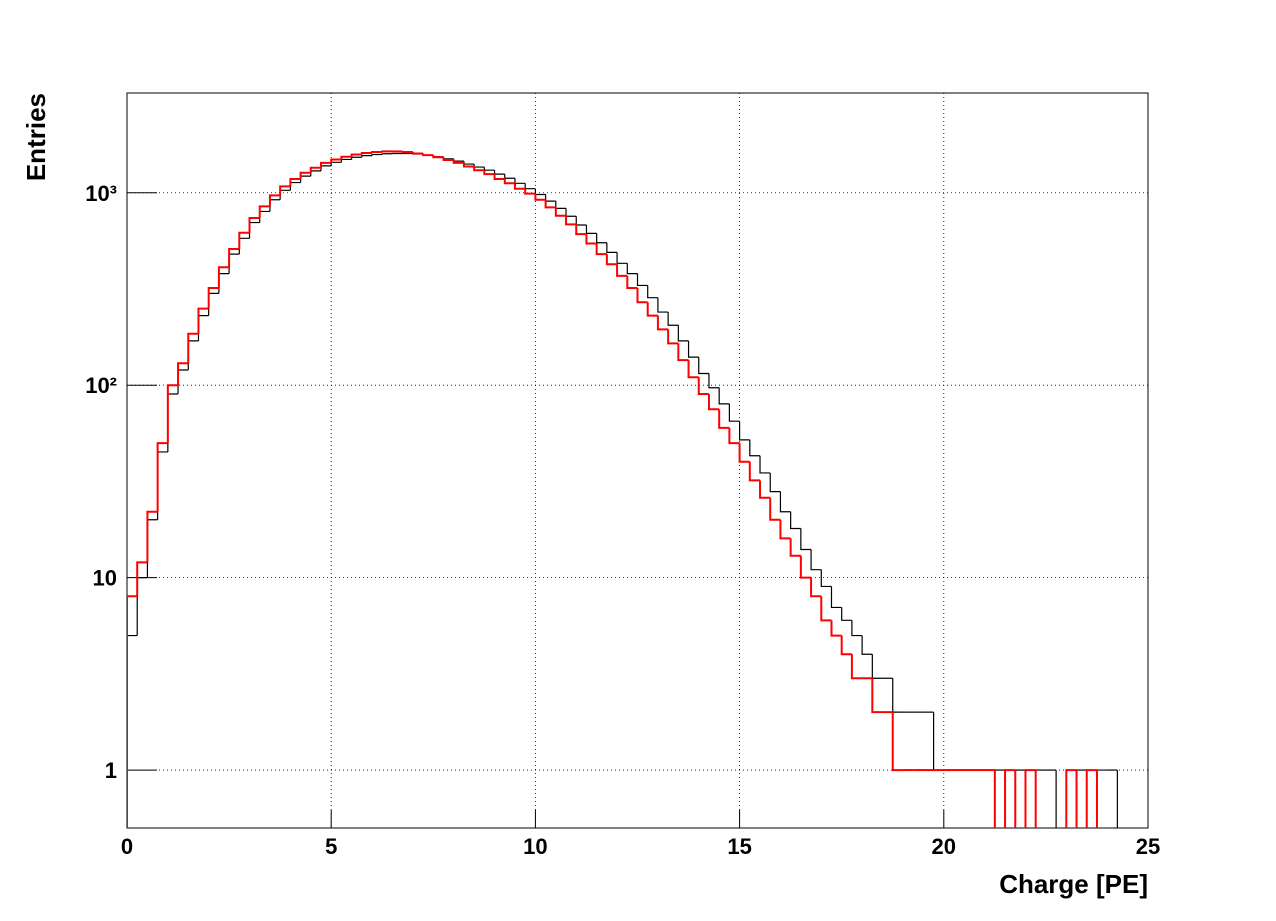 The height and width of the screenshot is (921, 1276). What do you see at coordinates (1073, 884) in the screenshot?
I see `x-axis-label: Charge [PE]` at bounding box center [1073, 884].